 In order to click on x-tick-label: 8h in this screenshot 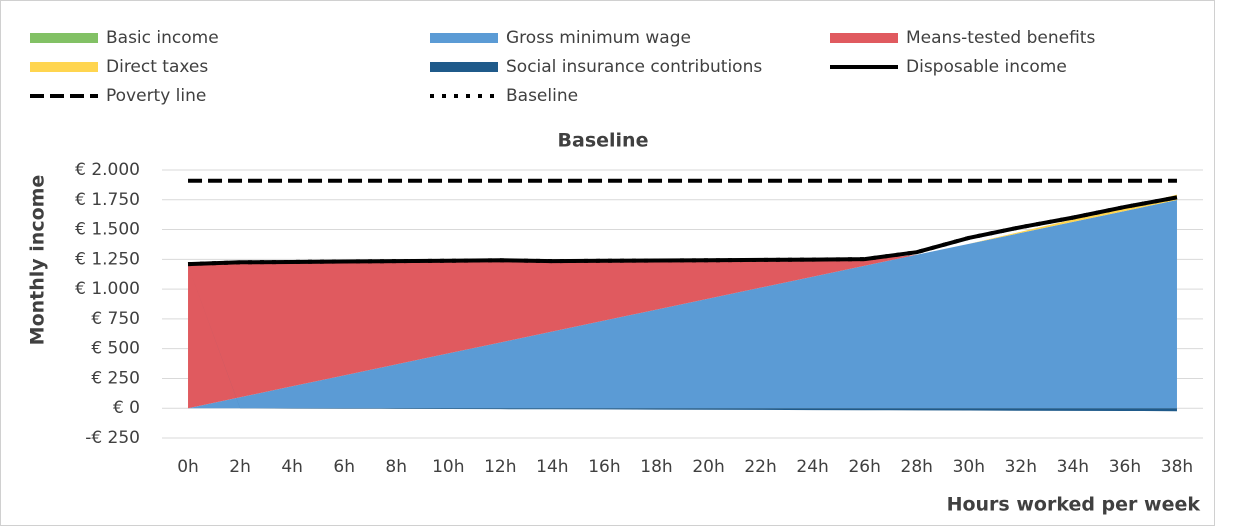, I will do `click(396, 467)`.